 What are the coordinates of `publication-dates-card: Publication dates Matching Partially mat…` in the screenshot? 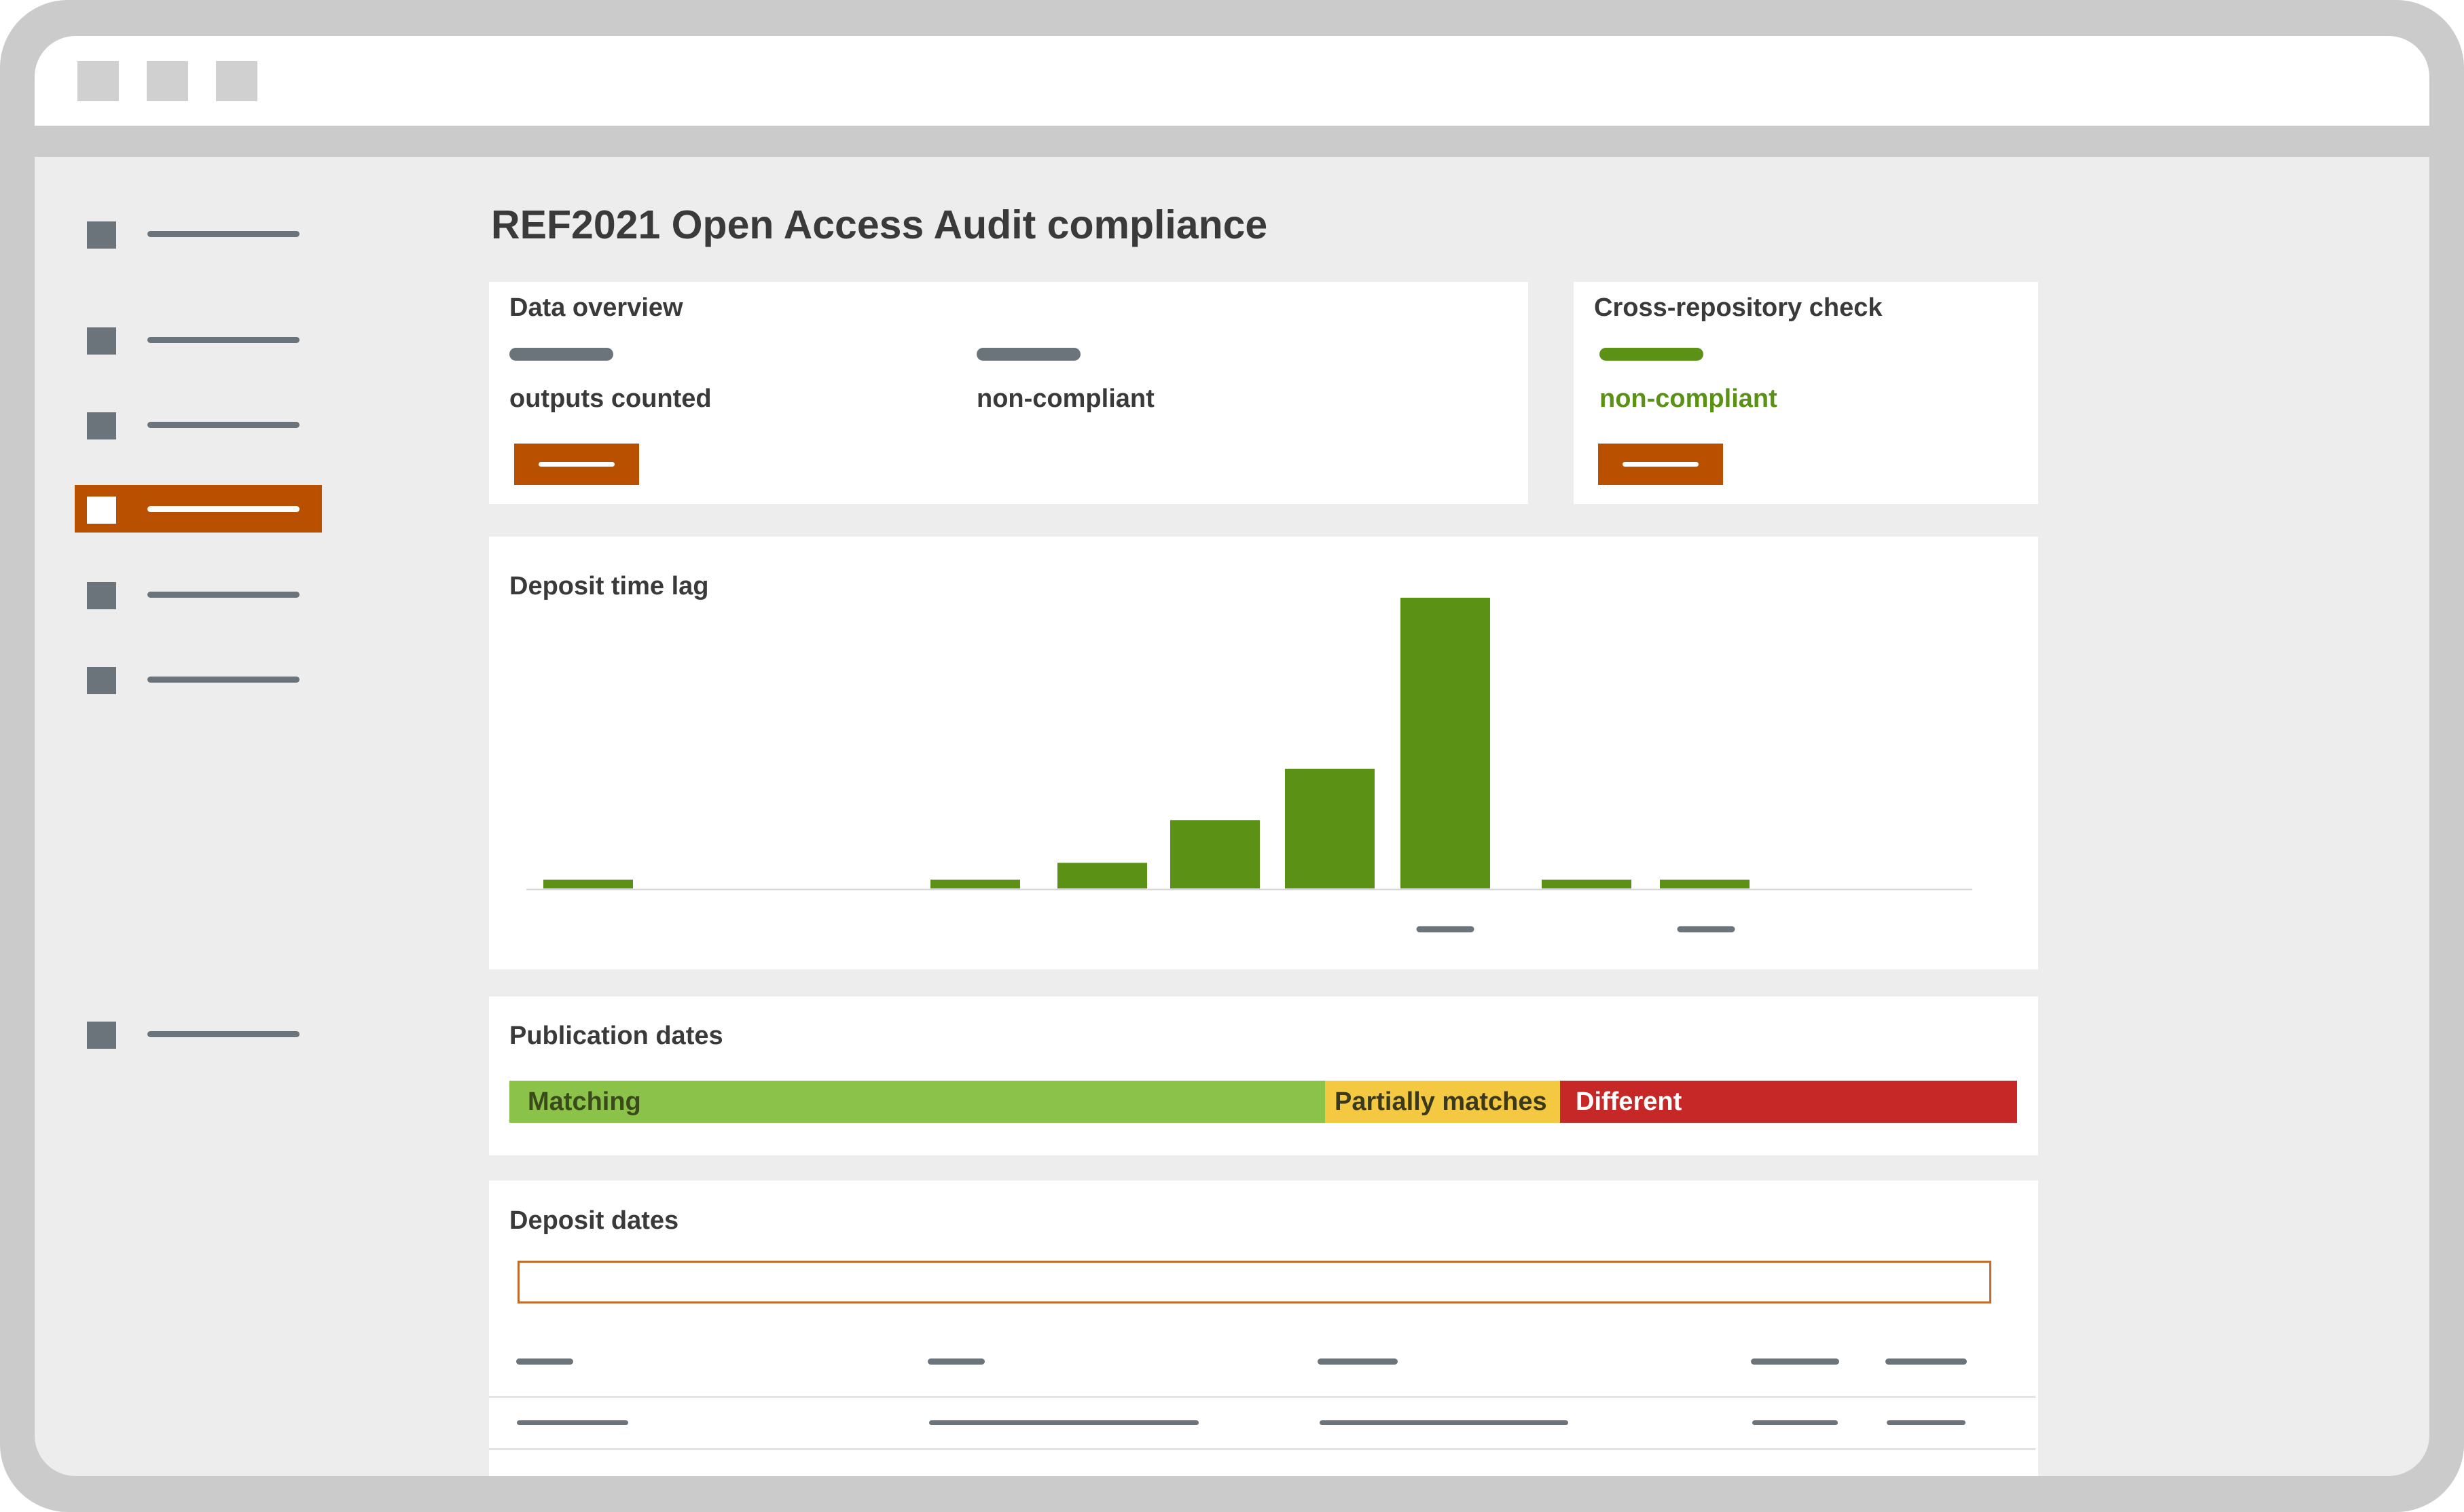 It's located at (1263, 1075).